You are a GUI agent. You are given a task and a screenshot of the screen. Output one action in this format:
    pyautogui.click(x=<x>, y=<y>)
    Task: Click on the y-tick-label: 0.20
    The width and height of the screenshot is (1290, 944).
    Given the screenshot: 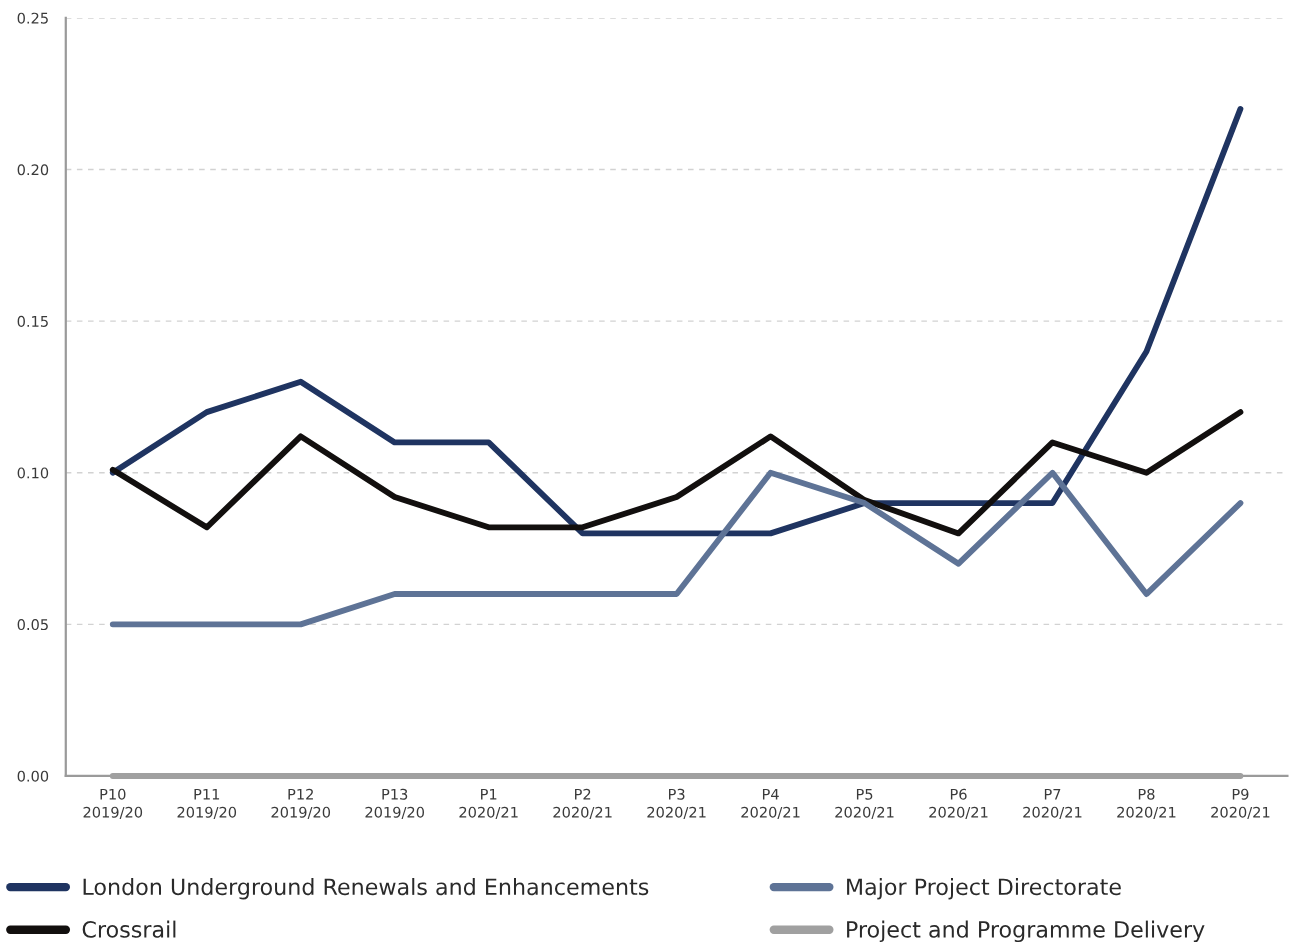 What is the action you would take?
    pyautogui.click(x=33, y=170)
    